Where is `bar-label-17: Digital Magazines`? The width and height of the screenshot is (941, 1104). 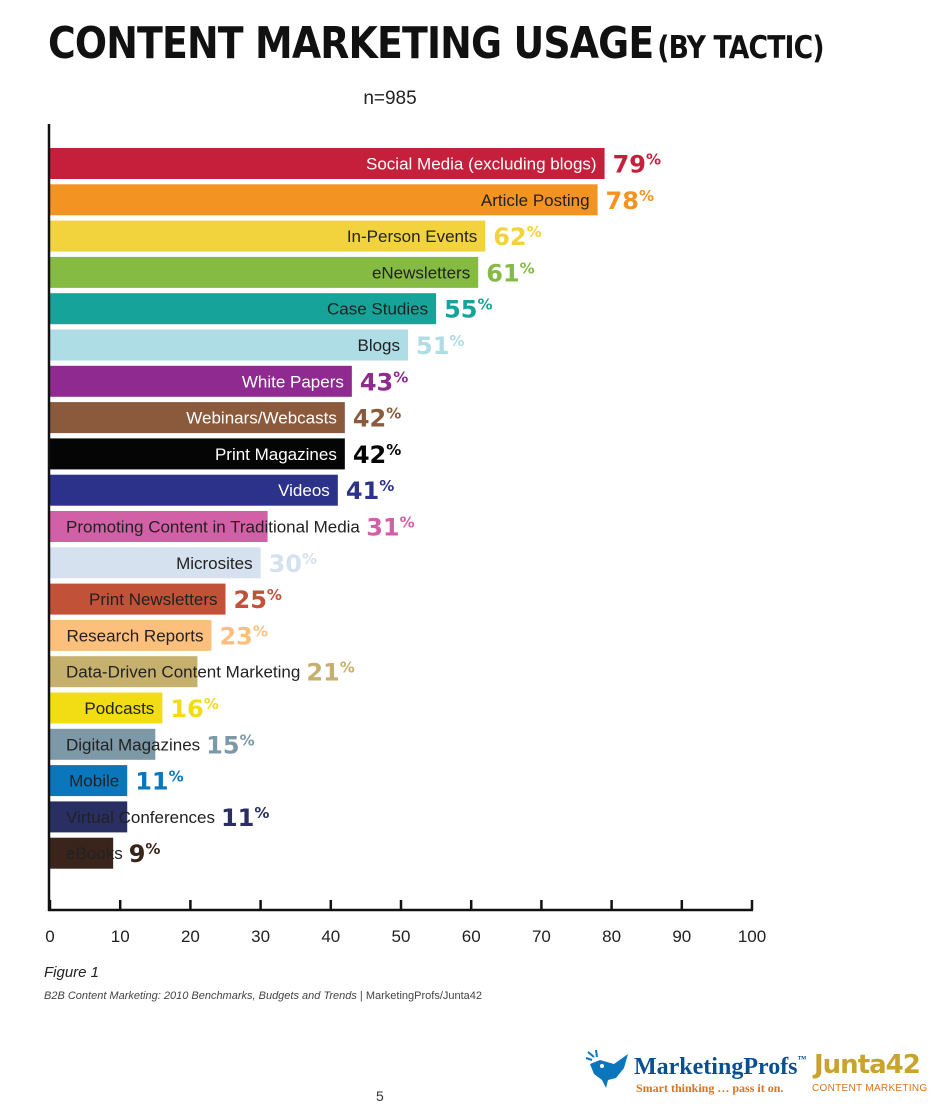 bar-label-17: Digital Magazines is located at coordinates (133, 744).